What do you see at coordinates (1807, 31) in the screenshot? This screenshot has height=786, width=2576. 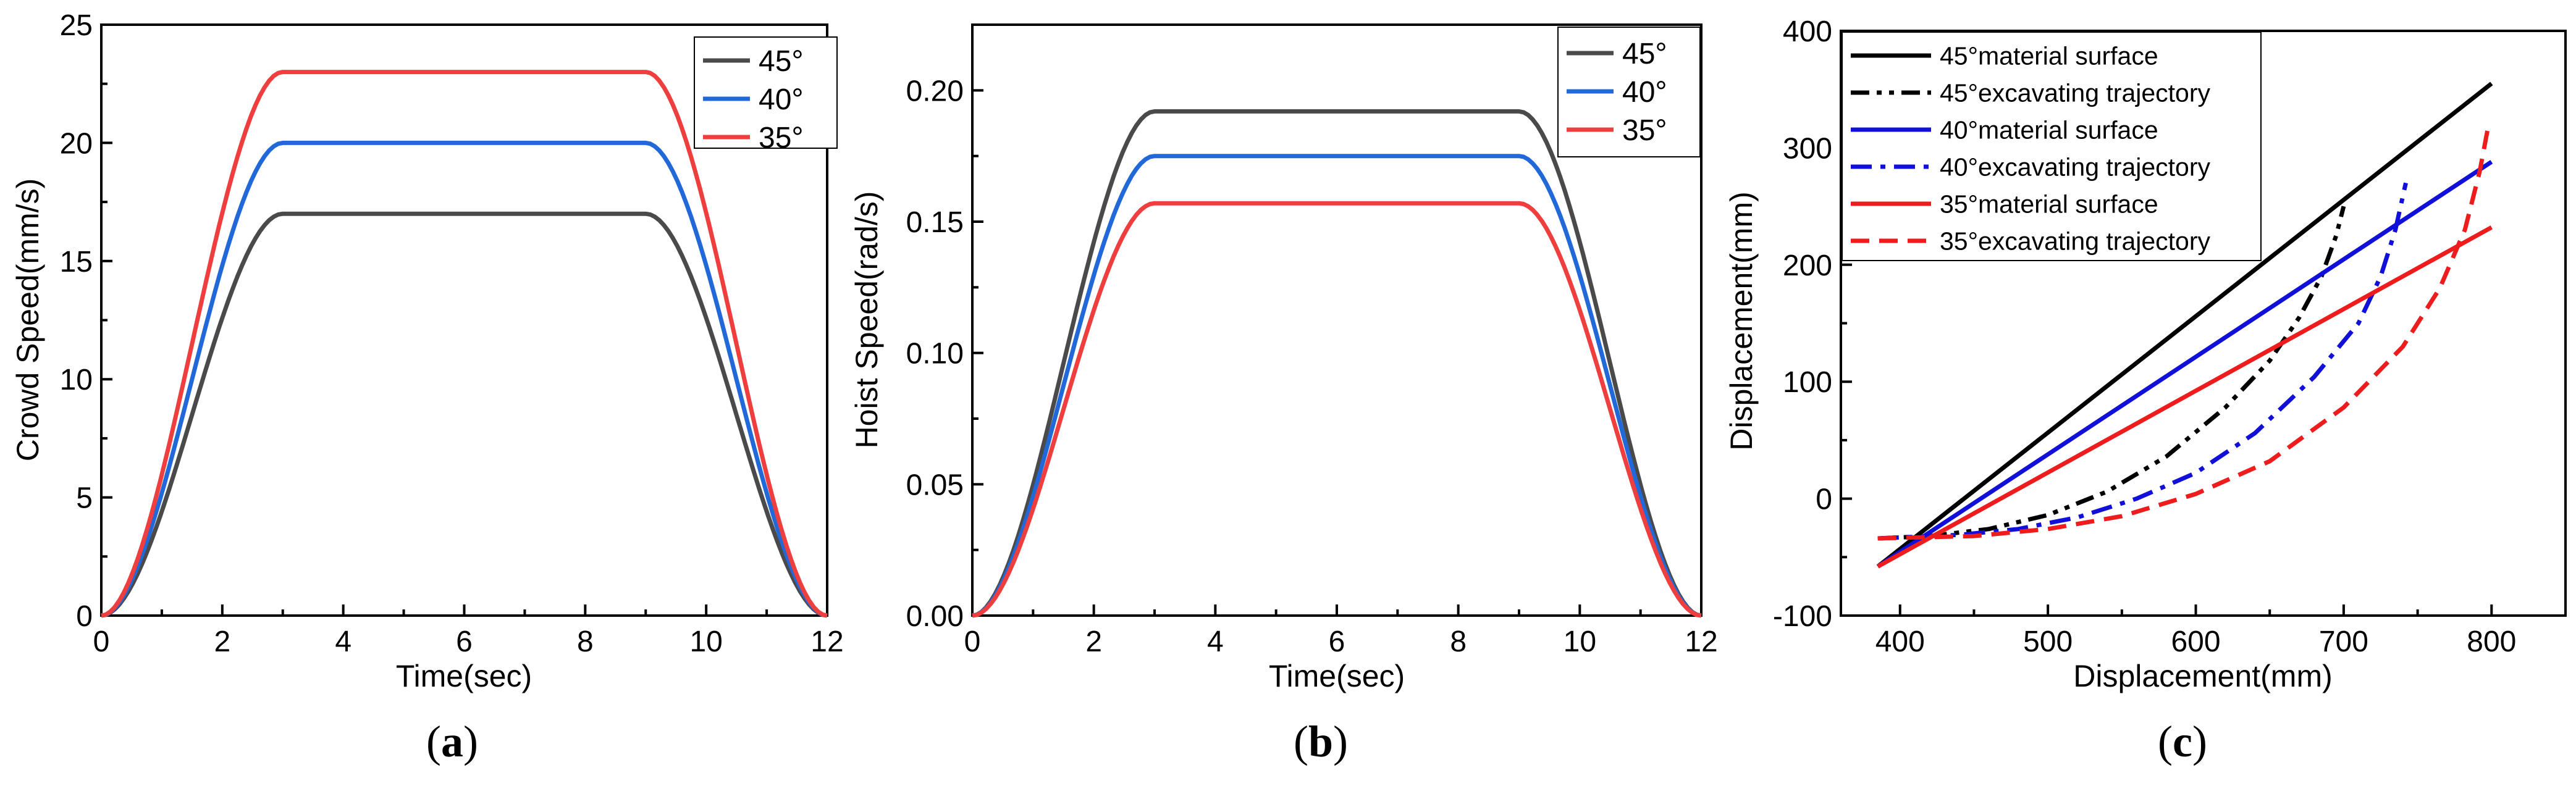 I see `y-tick-label: 400` at bounding box center [1807, 31].